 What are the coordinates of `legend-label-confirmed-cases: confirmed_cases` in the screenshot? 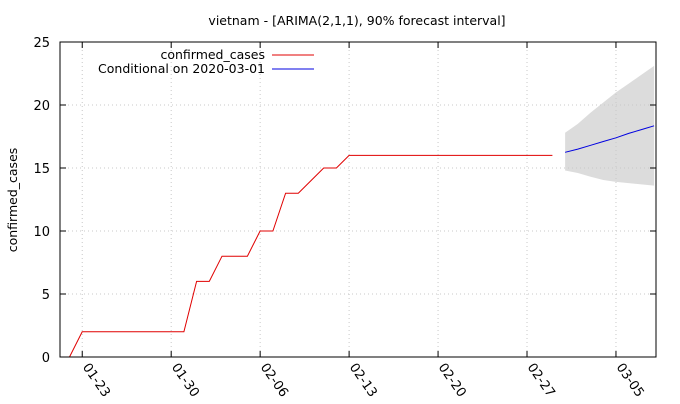 It's located at (212, 54).